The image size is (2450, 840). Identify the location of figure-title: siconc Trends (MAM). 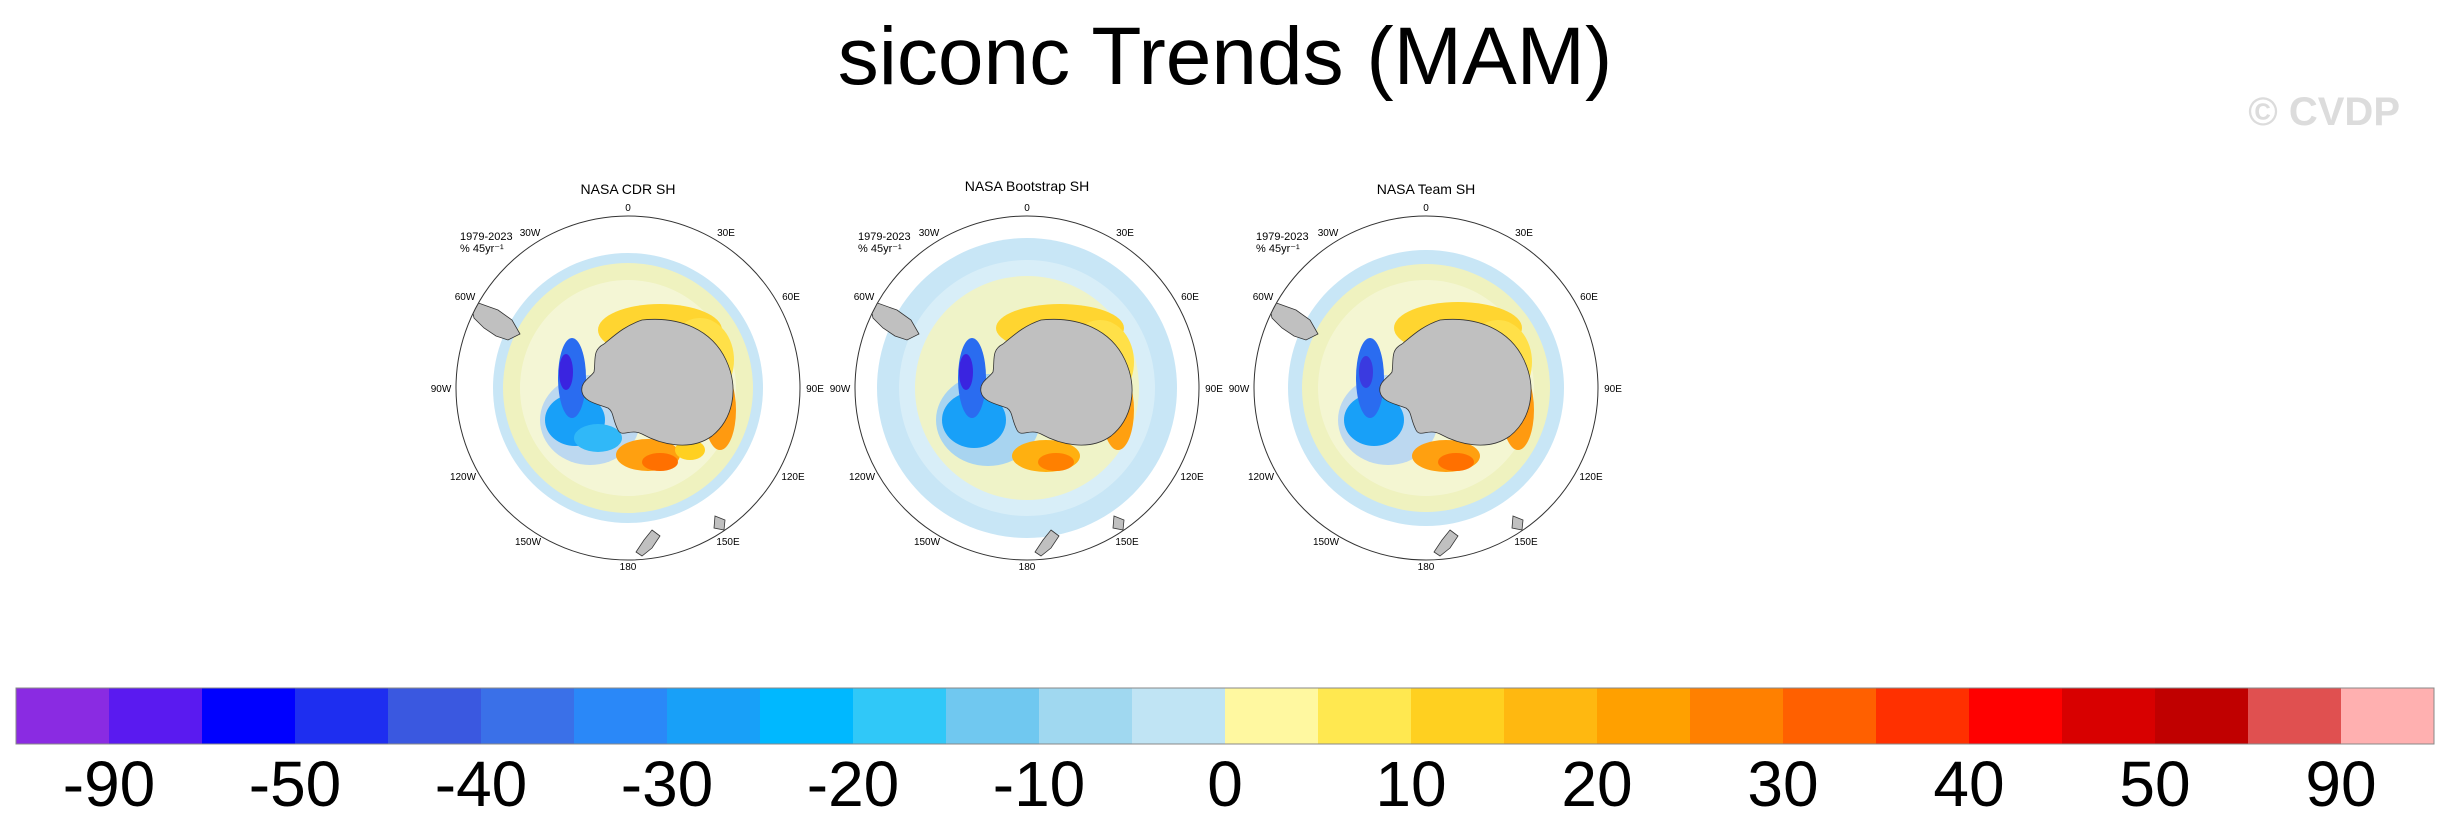
(1225, 56).